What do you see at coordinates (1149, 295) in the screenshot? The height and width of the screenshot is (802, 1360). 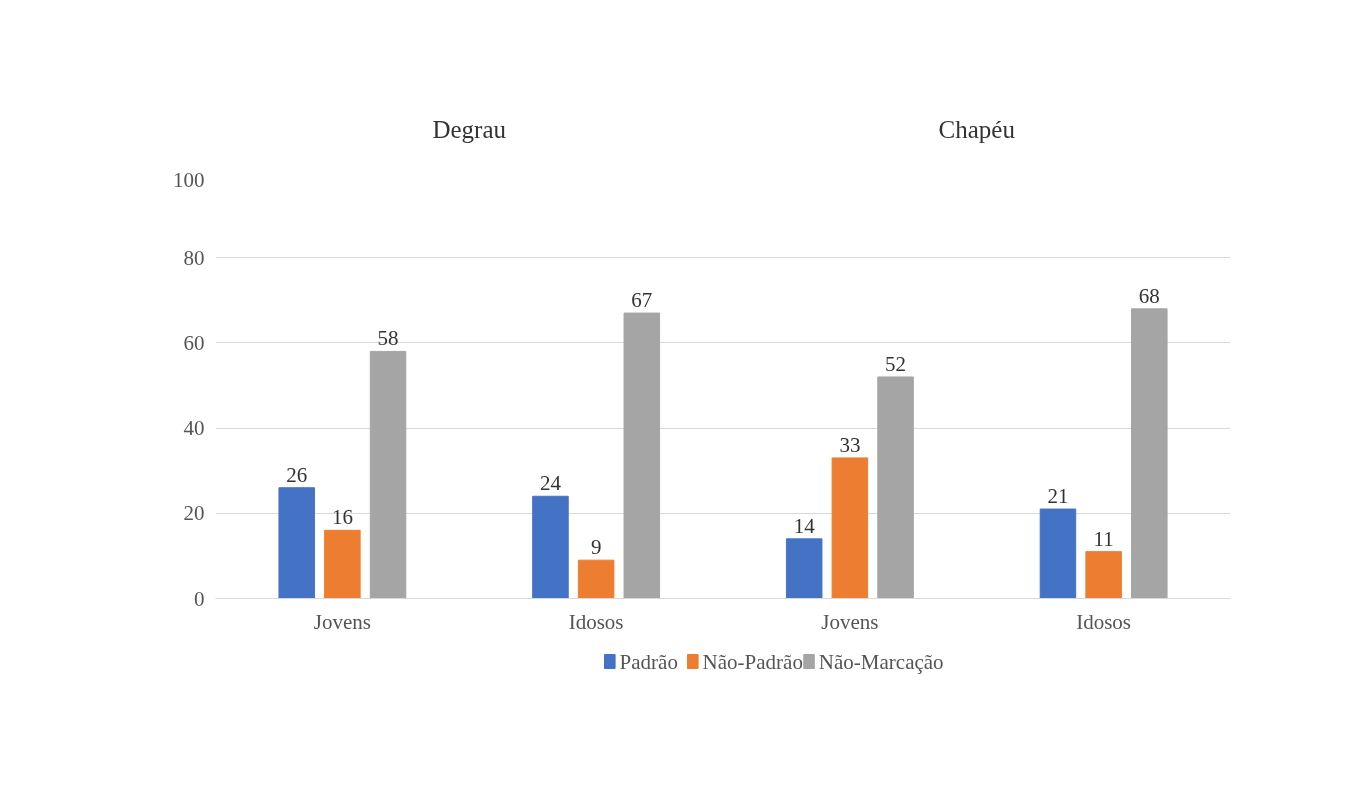 I see `data-label: 68` at bounding box center [1149, 295].